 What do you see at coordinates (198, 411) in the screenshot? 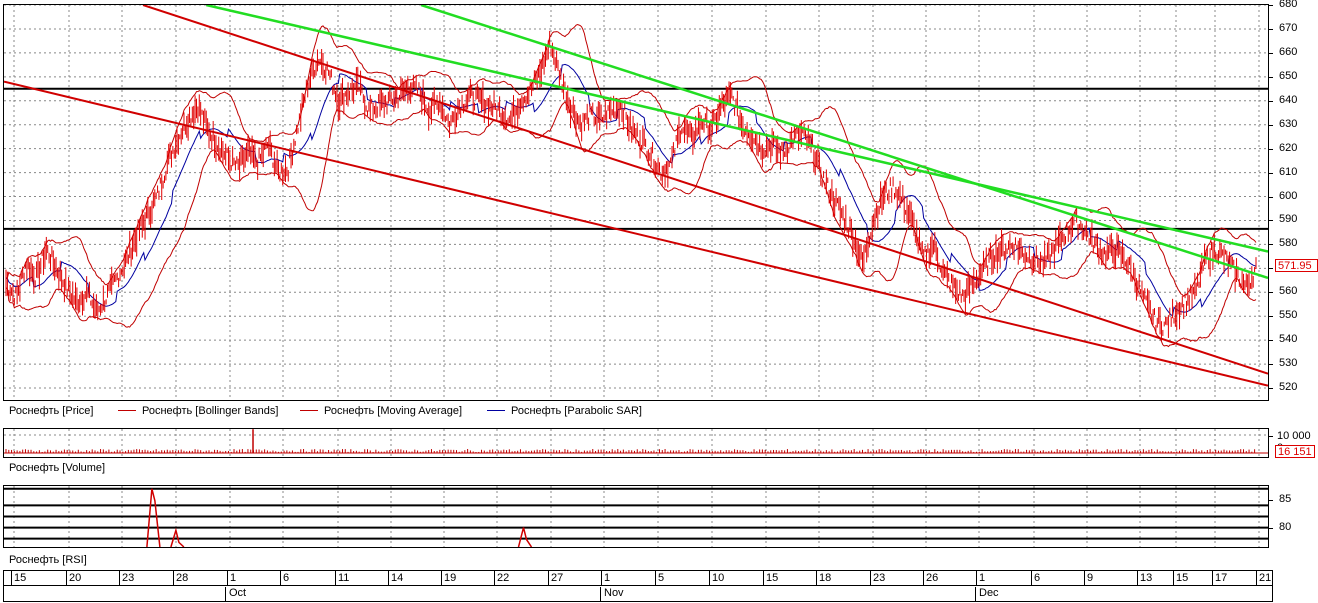
I see `legend-bollinger: Роснефть [Bollinger Bands]` at bounding box center [198, 411].